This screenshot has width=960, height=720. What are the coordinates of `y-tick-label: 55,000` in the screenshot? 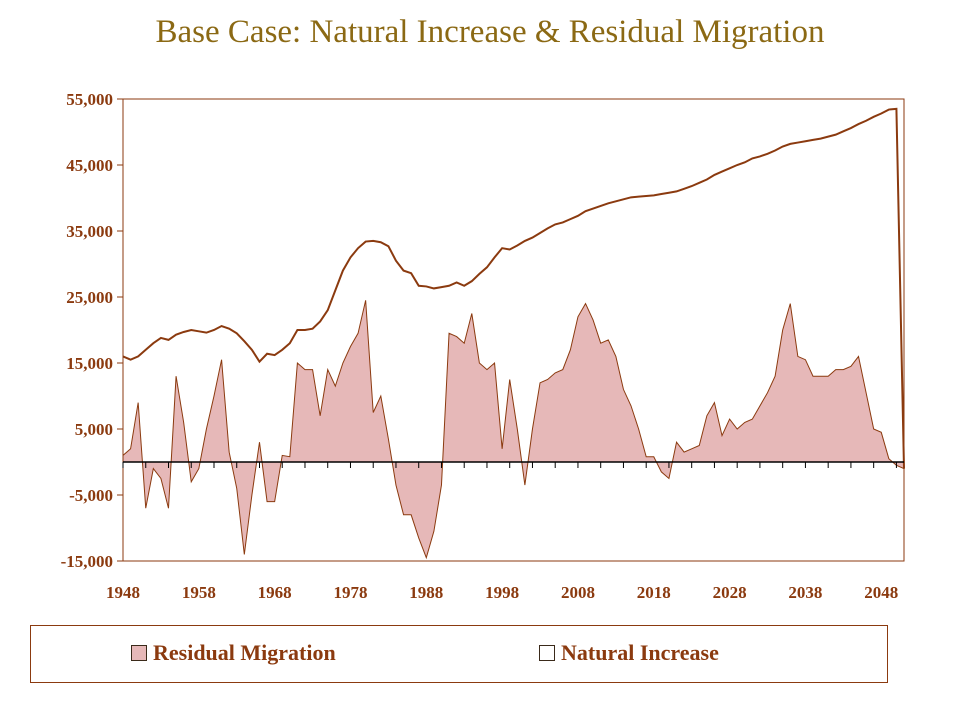 It's located at (89, 99).